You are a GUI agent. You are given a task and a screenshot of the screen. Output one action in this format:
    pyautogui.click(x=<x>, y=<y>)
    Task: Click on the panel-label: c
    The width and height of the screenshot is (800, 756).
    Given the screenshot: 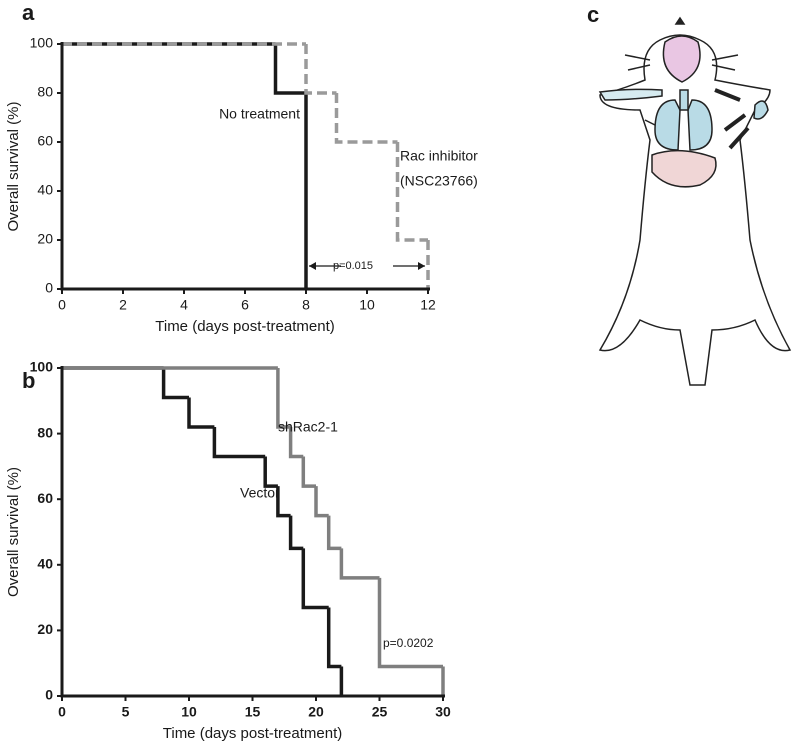 What is the action you would take?
    pyautogui.click(x=593, y=14)
    